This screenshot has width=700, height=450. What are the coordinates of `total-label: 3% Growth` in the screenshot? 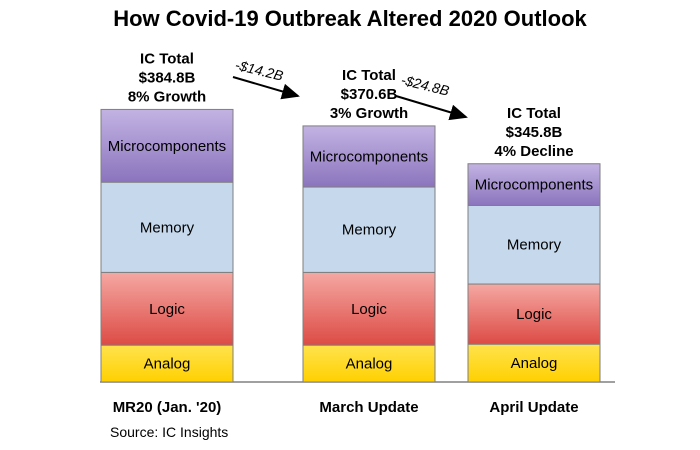 It's located at (369, 113).